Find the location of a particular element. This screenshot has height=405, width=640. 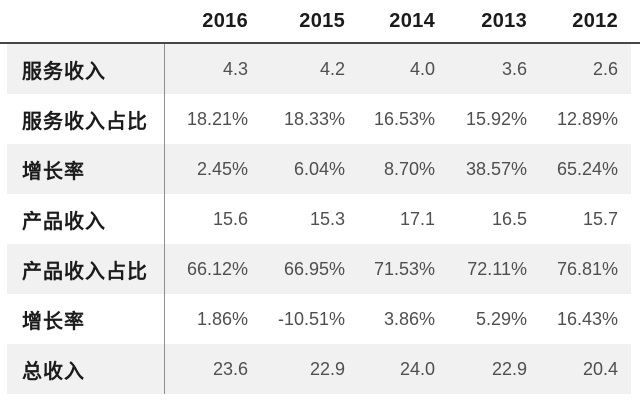

value-cell: 18.21% is located at coordinates (217, 118).